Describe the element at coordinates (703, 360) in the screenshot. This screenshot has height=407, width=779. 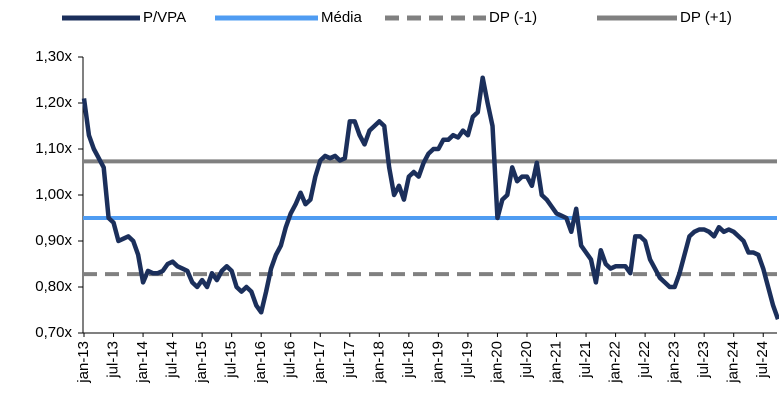
I see `x-tick-label: jul-23` at that location.